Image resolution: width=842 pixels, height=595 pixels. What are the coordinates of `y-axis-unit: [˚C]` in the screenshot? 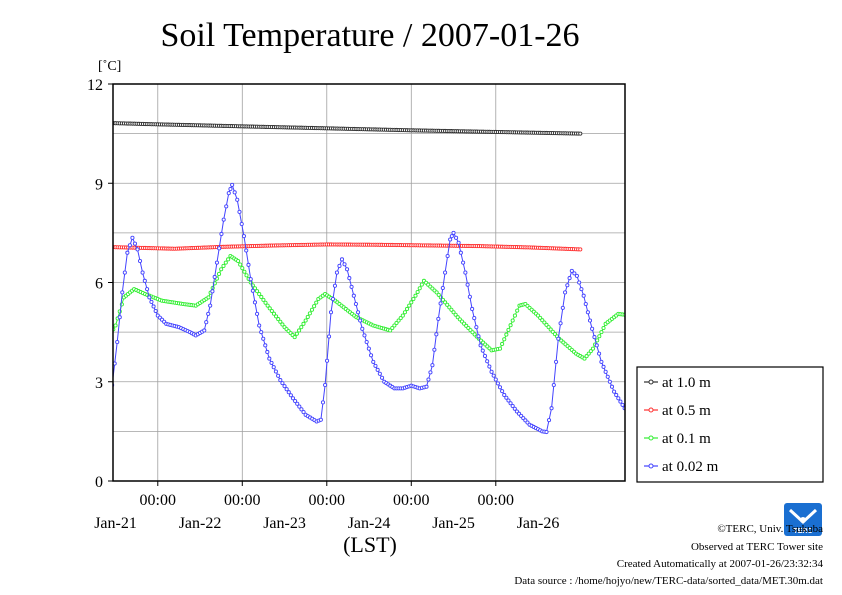 It's located at (109, 66).